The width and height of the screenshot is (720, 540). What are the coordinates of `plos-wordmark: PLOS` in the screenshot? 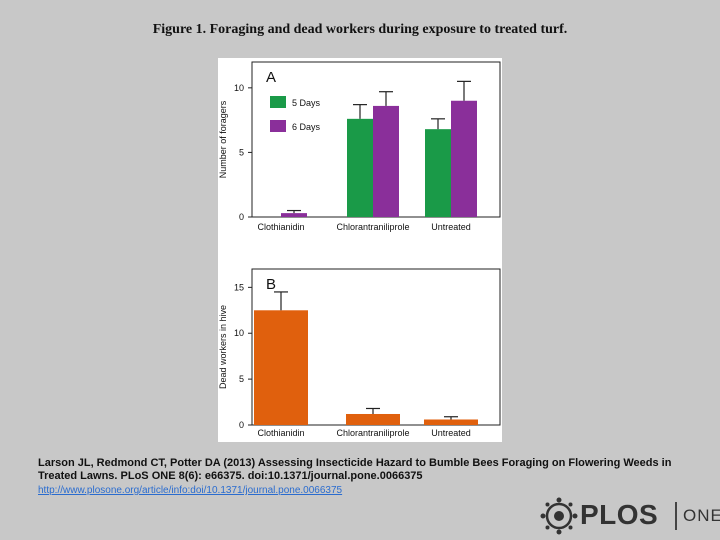 It's located at (619, 514).